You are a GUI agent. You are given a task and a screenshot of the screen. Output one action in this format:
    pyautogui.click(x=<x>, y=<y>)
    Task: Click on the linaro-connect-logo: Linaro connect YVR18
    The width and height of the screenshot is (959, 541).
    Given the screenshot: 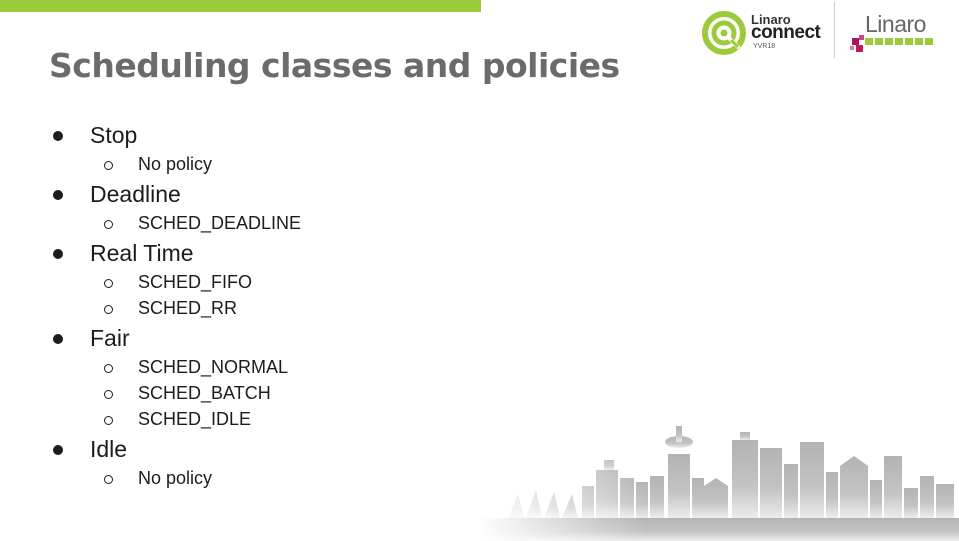 What is the action you would take?
    pyautogui.click(x=761, y=35)
    